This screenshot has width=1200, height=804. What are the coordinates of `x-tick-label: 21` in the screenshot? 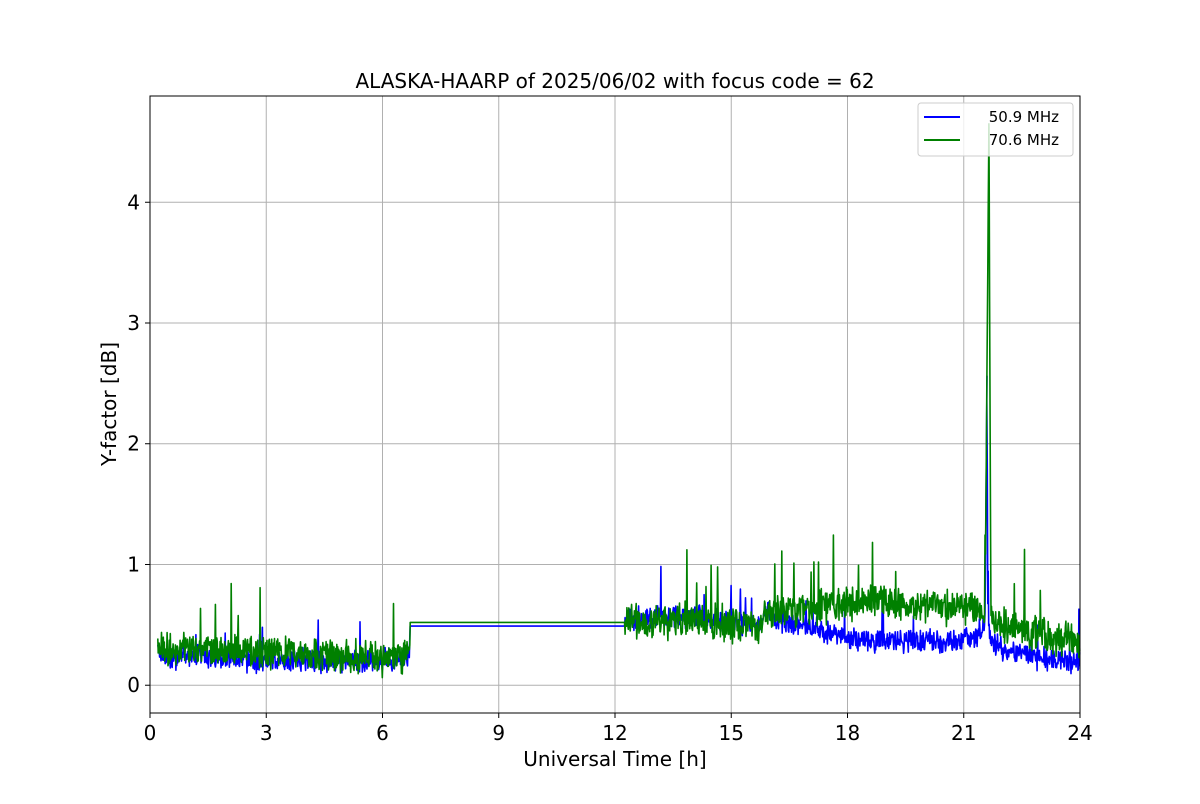 It's located at (963, 733).